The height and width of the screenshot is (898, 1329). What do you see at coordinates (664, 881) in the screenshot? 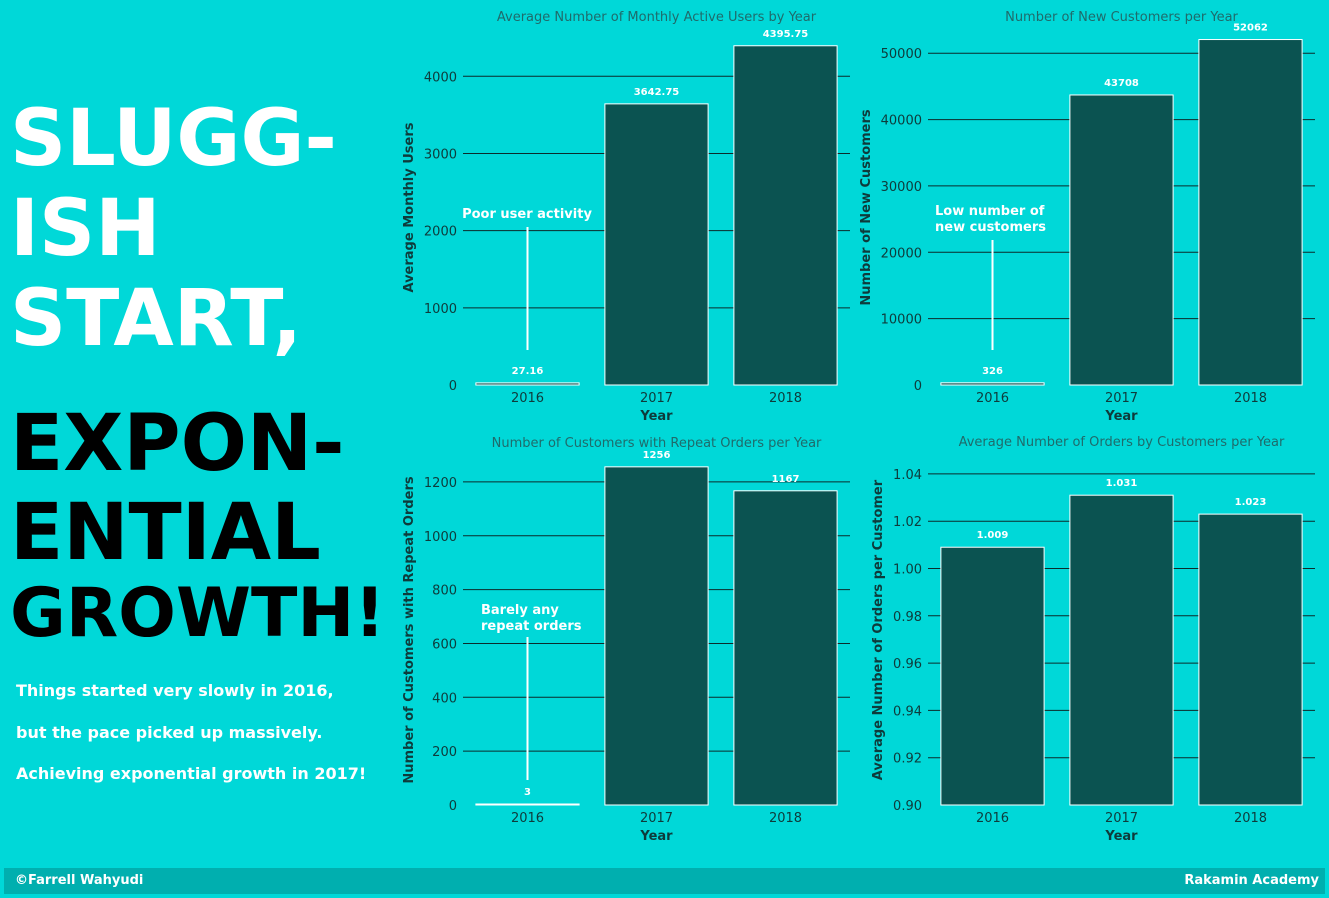
I see `footer-bar: ©Farrell Wahyudi Rakamin Academy` at bounding box center [664, 881].